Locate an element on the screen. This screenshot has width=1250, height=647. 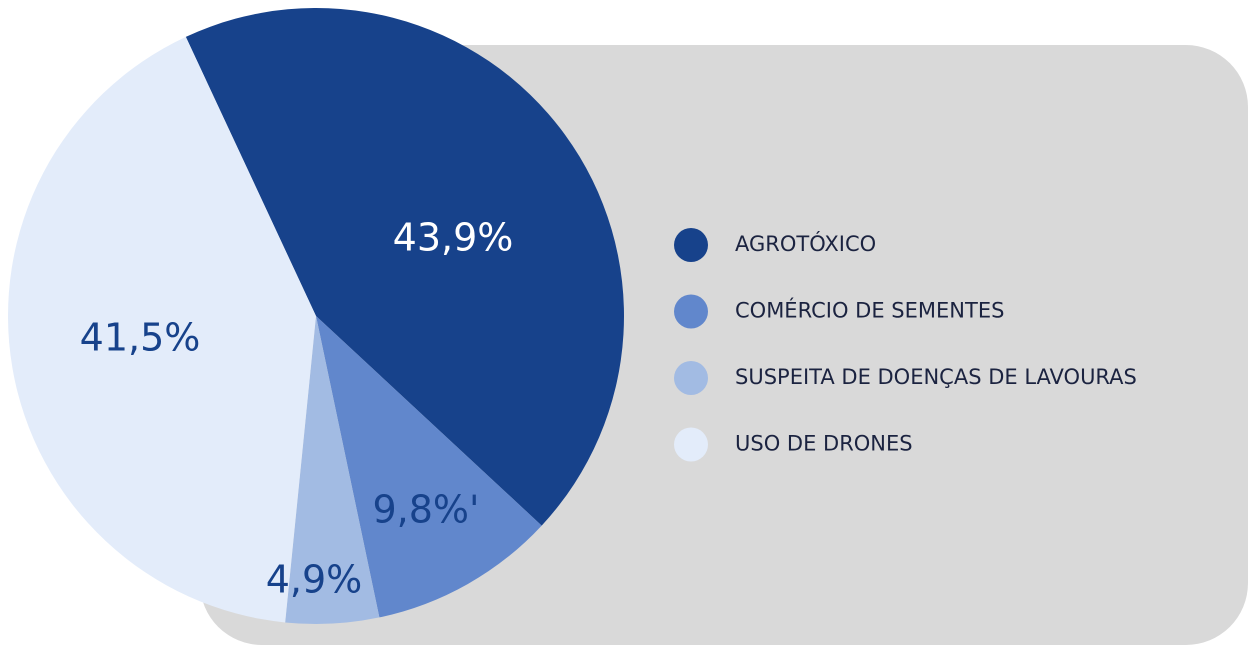
legend-label: SUSPEITA DE DOENÇAS DE LAVOURAS is located at coordinates (936, 377).